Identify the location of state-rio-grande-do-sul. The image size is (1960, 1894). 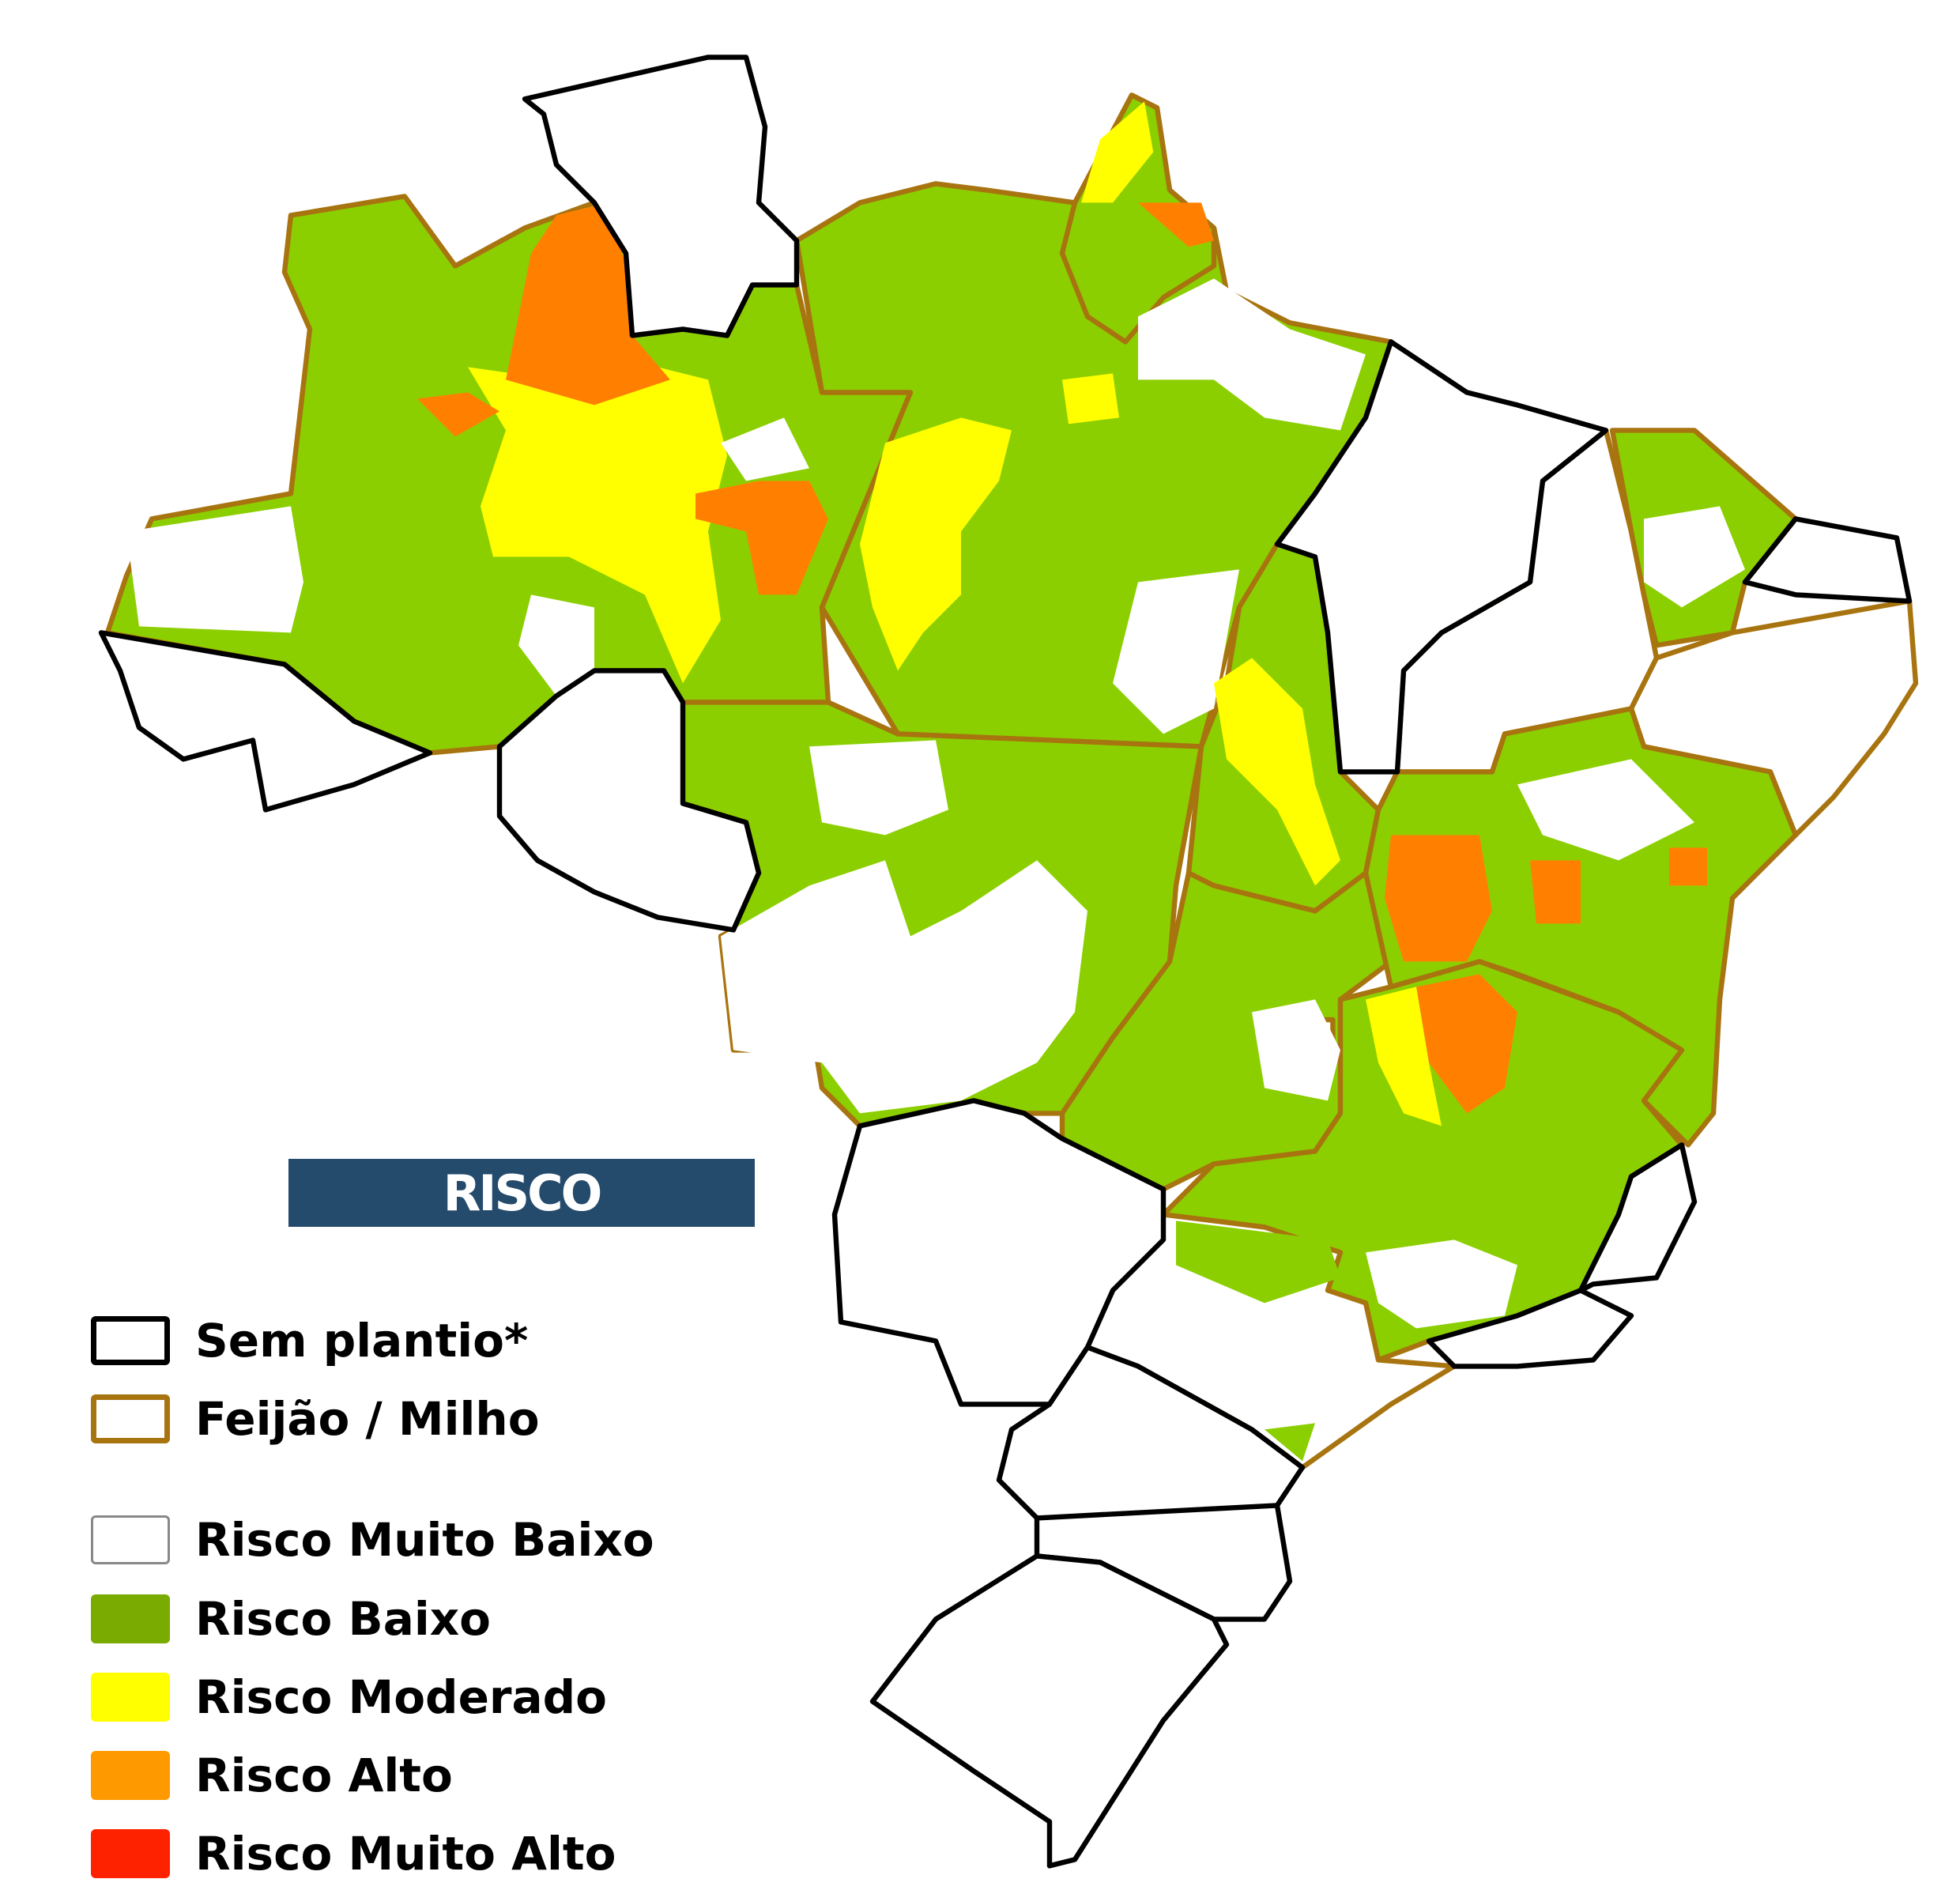
(1049, 1711).